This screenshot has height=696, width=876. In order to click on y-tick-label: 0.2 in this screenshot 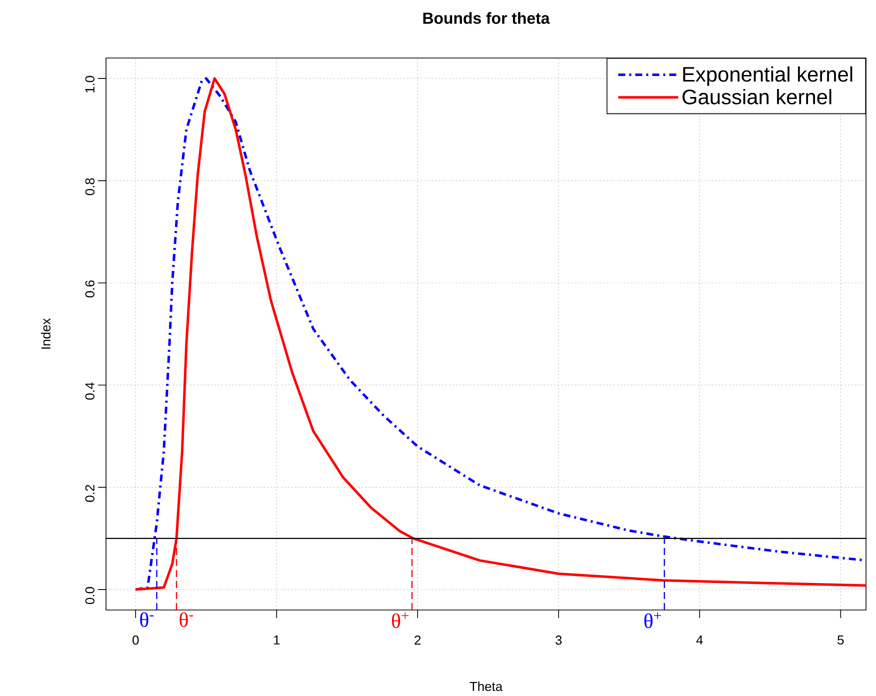, I will do `click(89, 493)`.